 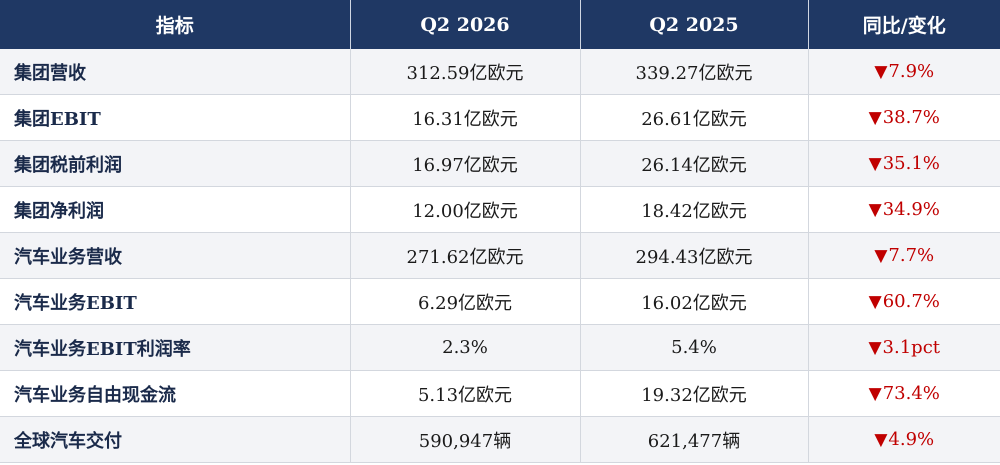 I want to click on change-cell: ▼7.7%, so click(x=904, y=255).